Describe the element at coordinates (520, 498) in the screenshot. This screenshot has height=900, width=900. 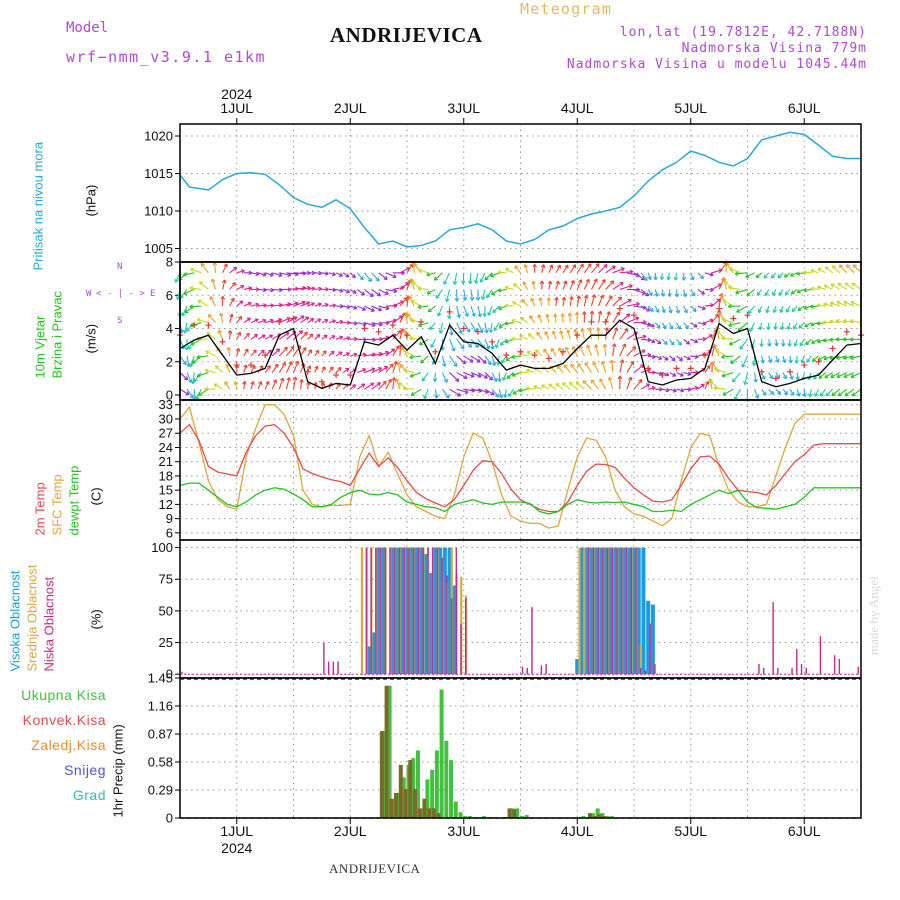
I see `dewpt-temp-line` at that location.